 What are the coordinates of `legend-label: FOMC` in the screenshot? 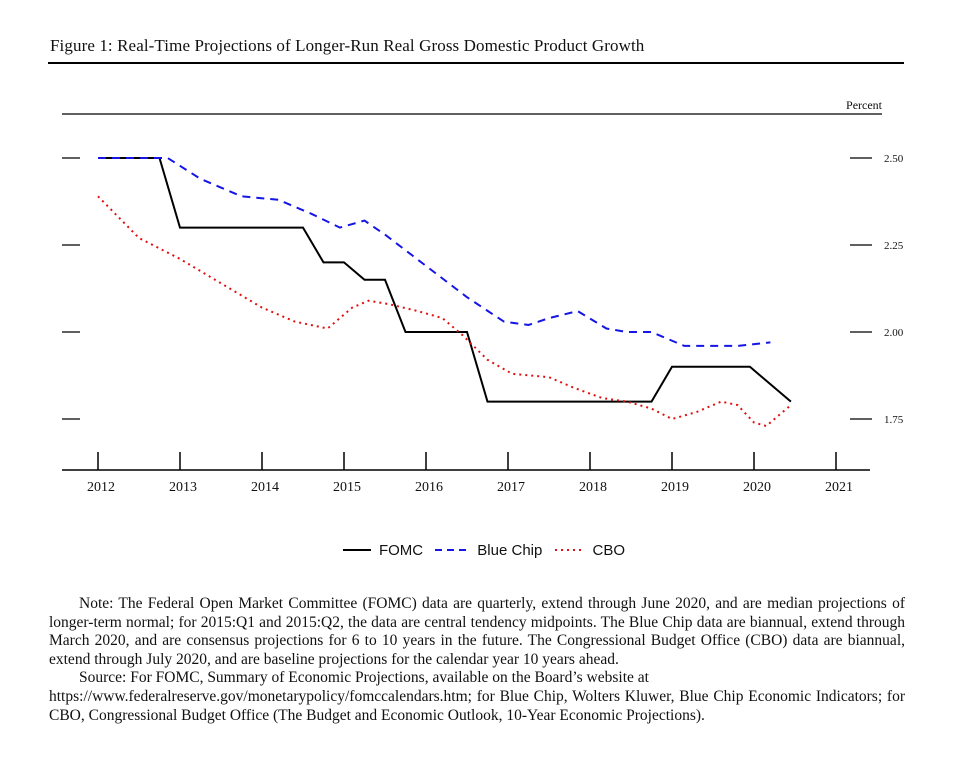 It's located at (401, 550).